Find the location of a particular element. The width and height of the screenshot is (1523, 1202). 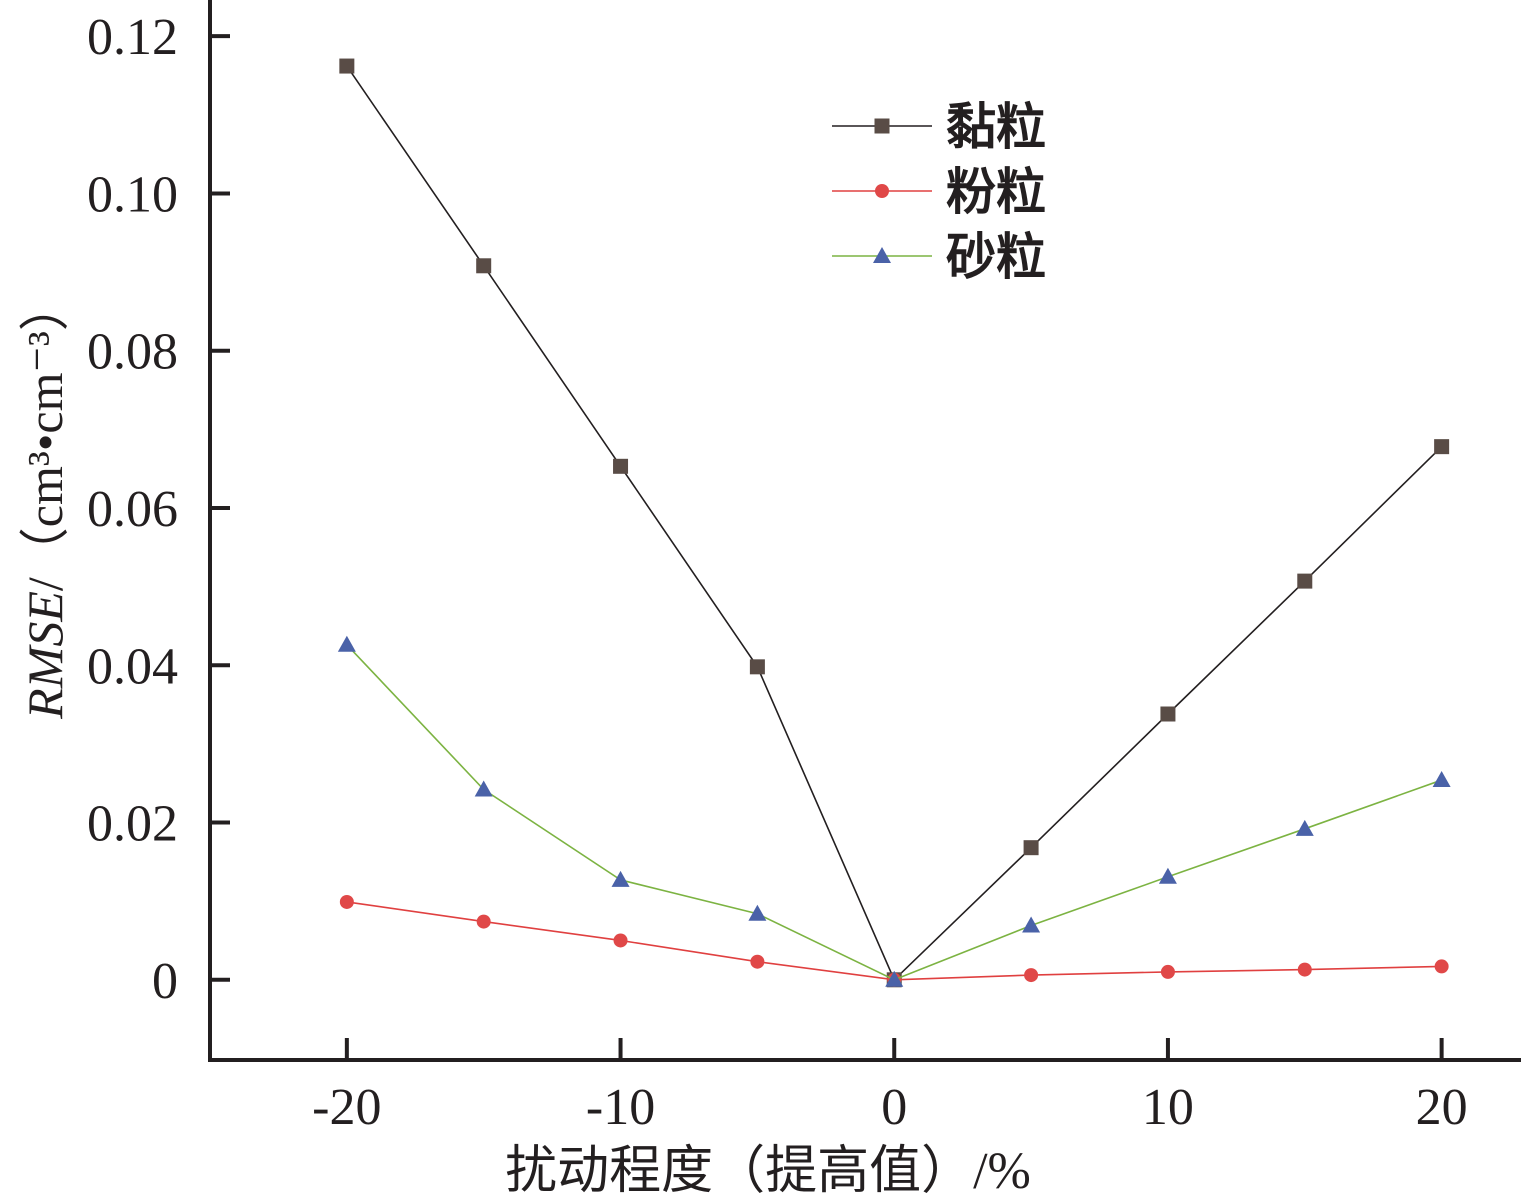

y-axis-label: RMSE/（cm³•cm⁻³） is located at coordinates (45, 500).